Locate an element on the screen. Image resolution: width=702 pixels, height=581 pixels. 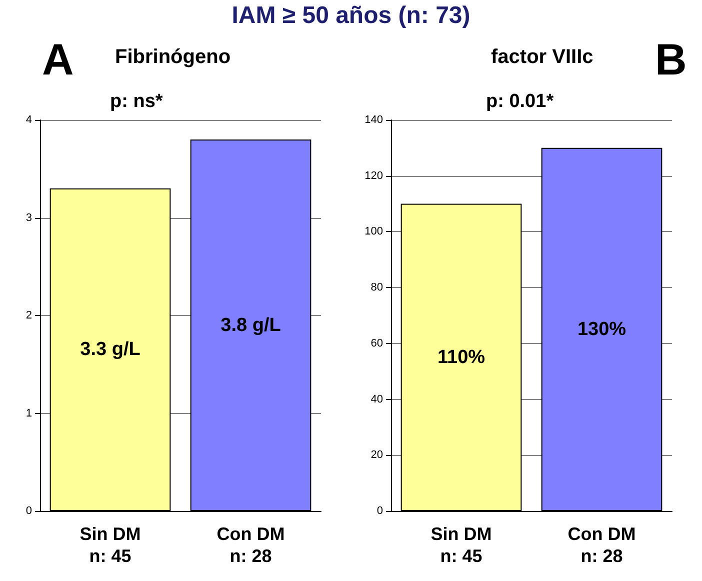
data-label: 3.8 g/L is located at coordinates (251, 325).